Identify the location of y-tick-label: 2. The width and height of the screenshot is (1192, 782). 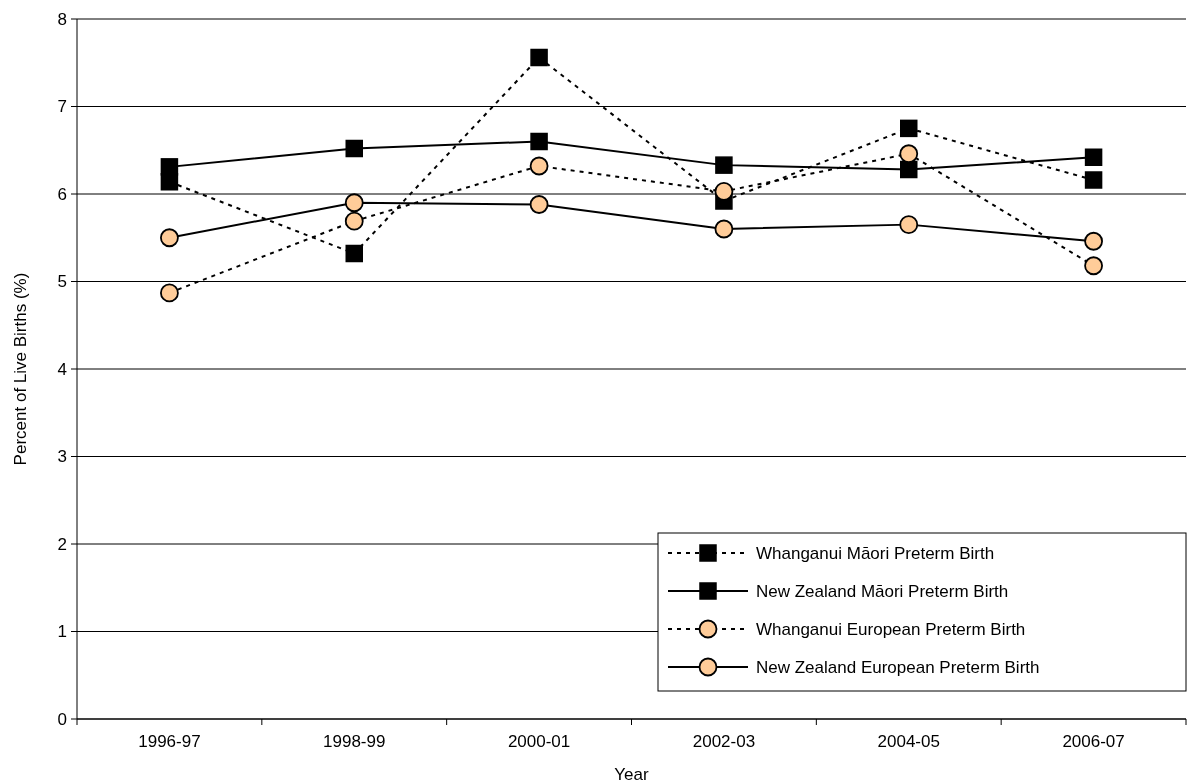
(62, 544).